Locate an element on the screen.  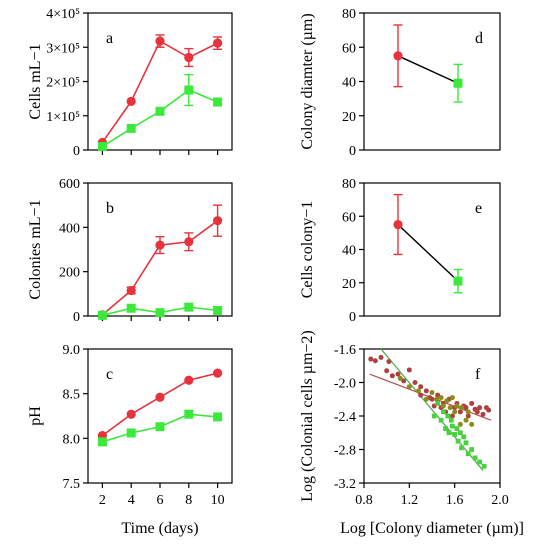
y-axis-label: Cells colony−1 is located at coordinates (307, 249).